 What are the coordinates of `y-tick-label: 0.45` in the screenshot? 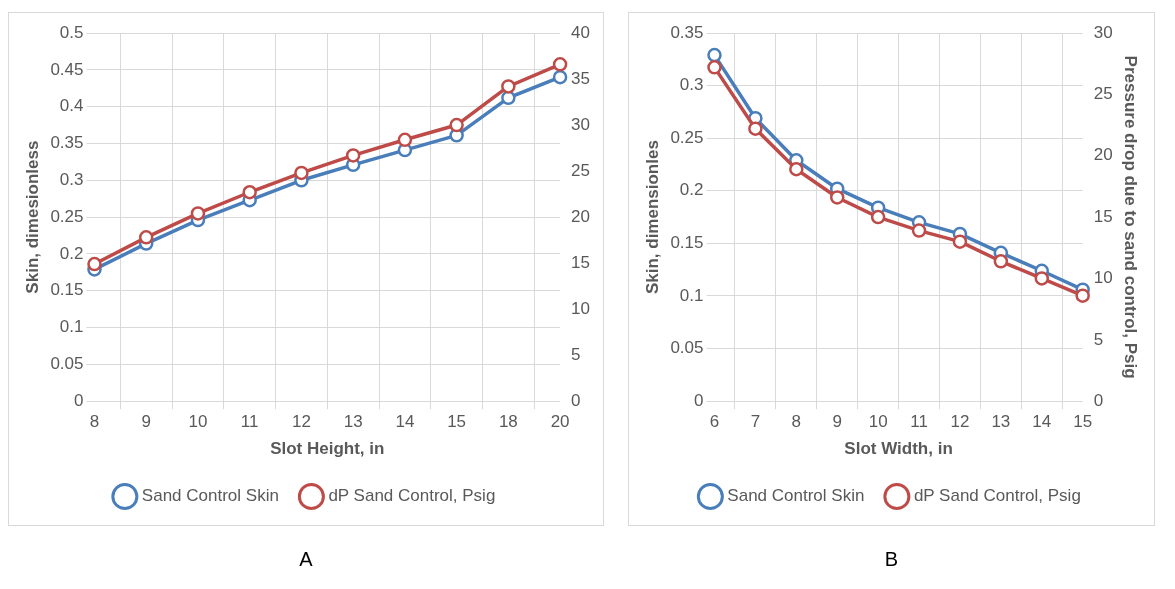 It's located at (67, 69).